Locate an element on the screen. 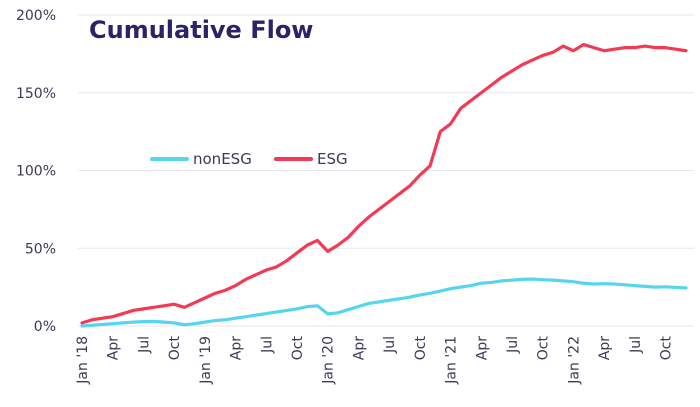 The height and width of the screenshot is (407, 700). x-tick-label: Jan '19 is located at coordinates (206, 360).